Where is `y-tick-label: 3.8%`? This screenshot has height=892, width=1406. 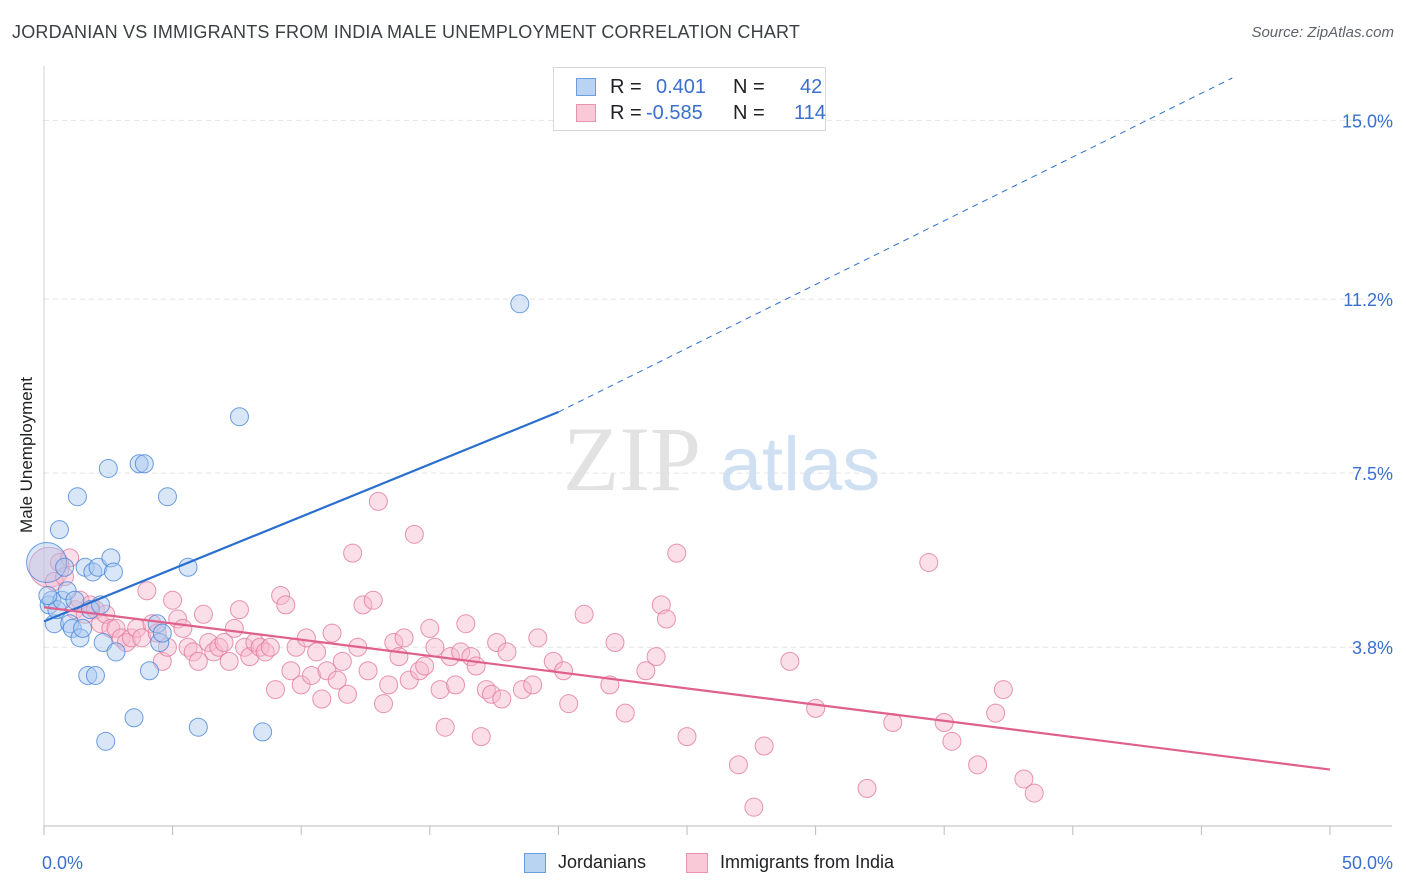 y-tick-label: 3.8% is located at coordinates (1372, 648).